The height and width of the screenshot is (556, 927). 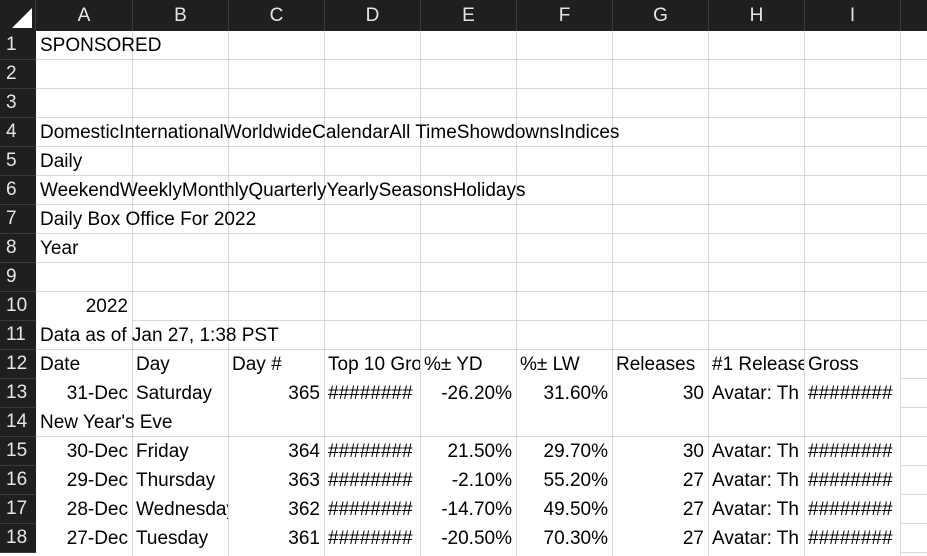 I want to click on cell-day-number: 361, so click(x=276, y=538).